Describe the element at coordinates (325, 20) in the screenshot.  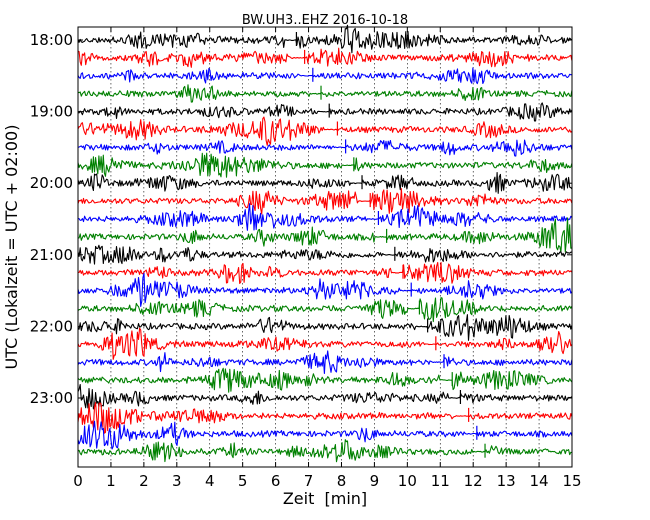
I see `chart-title: BW.UH3..EHZ 2016-10-18` at that location.